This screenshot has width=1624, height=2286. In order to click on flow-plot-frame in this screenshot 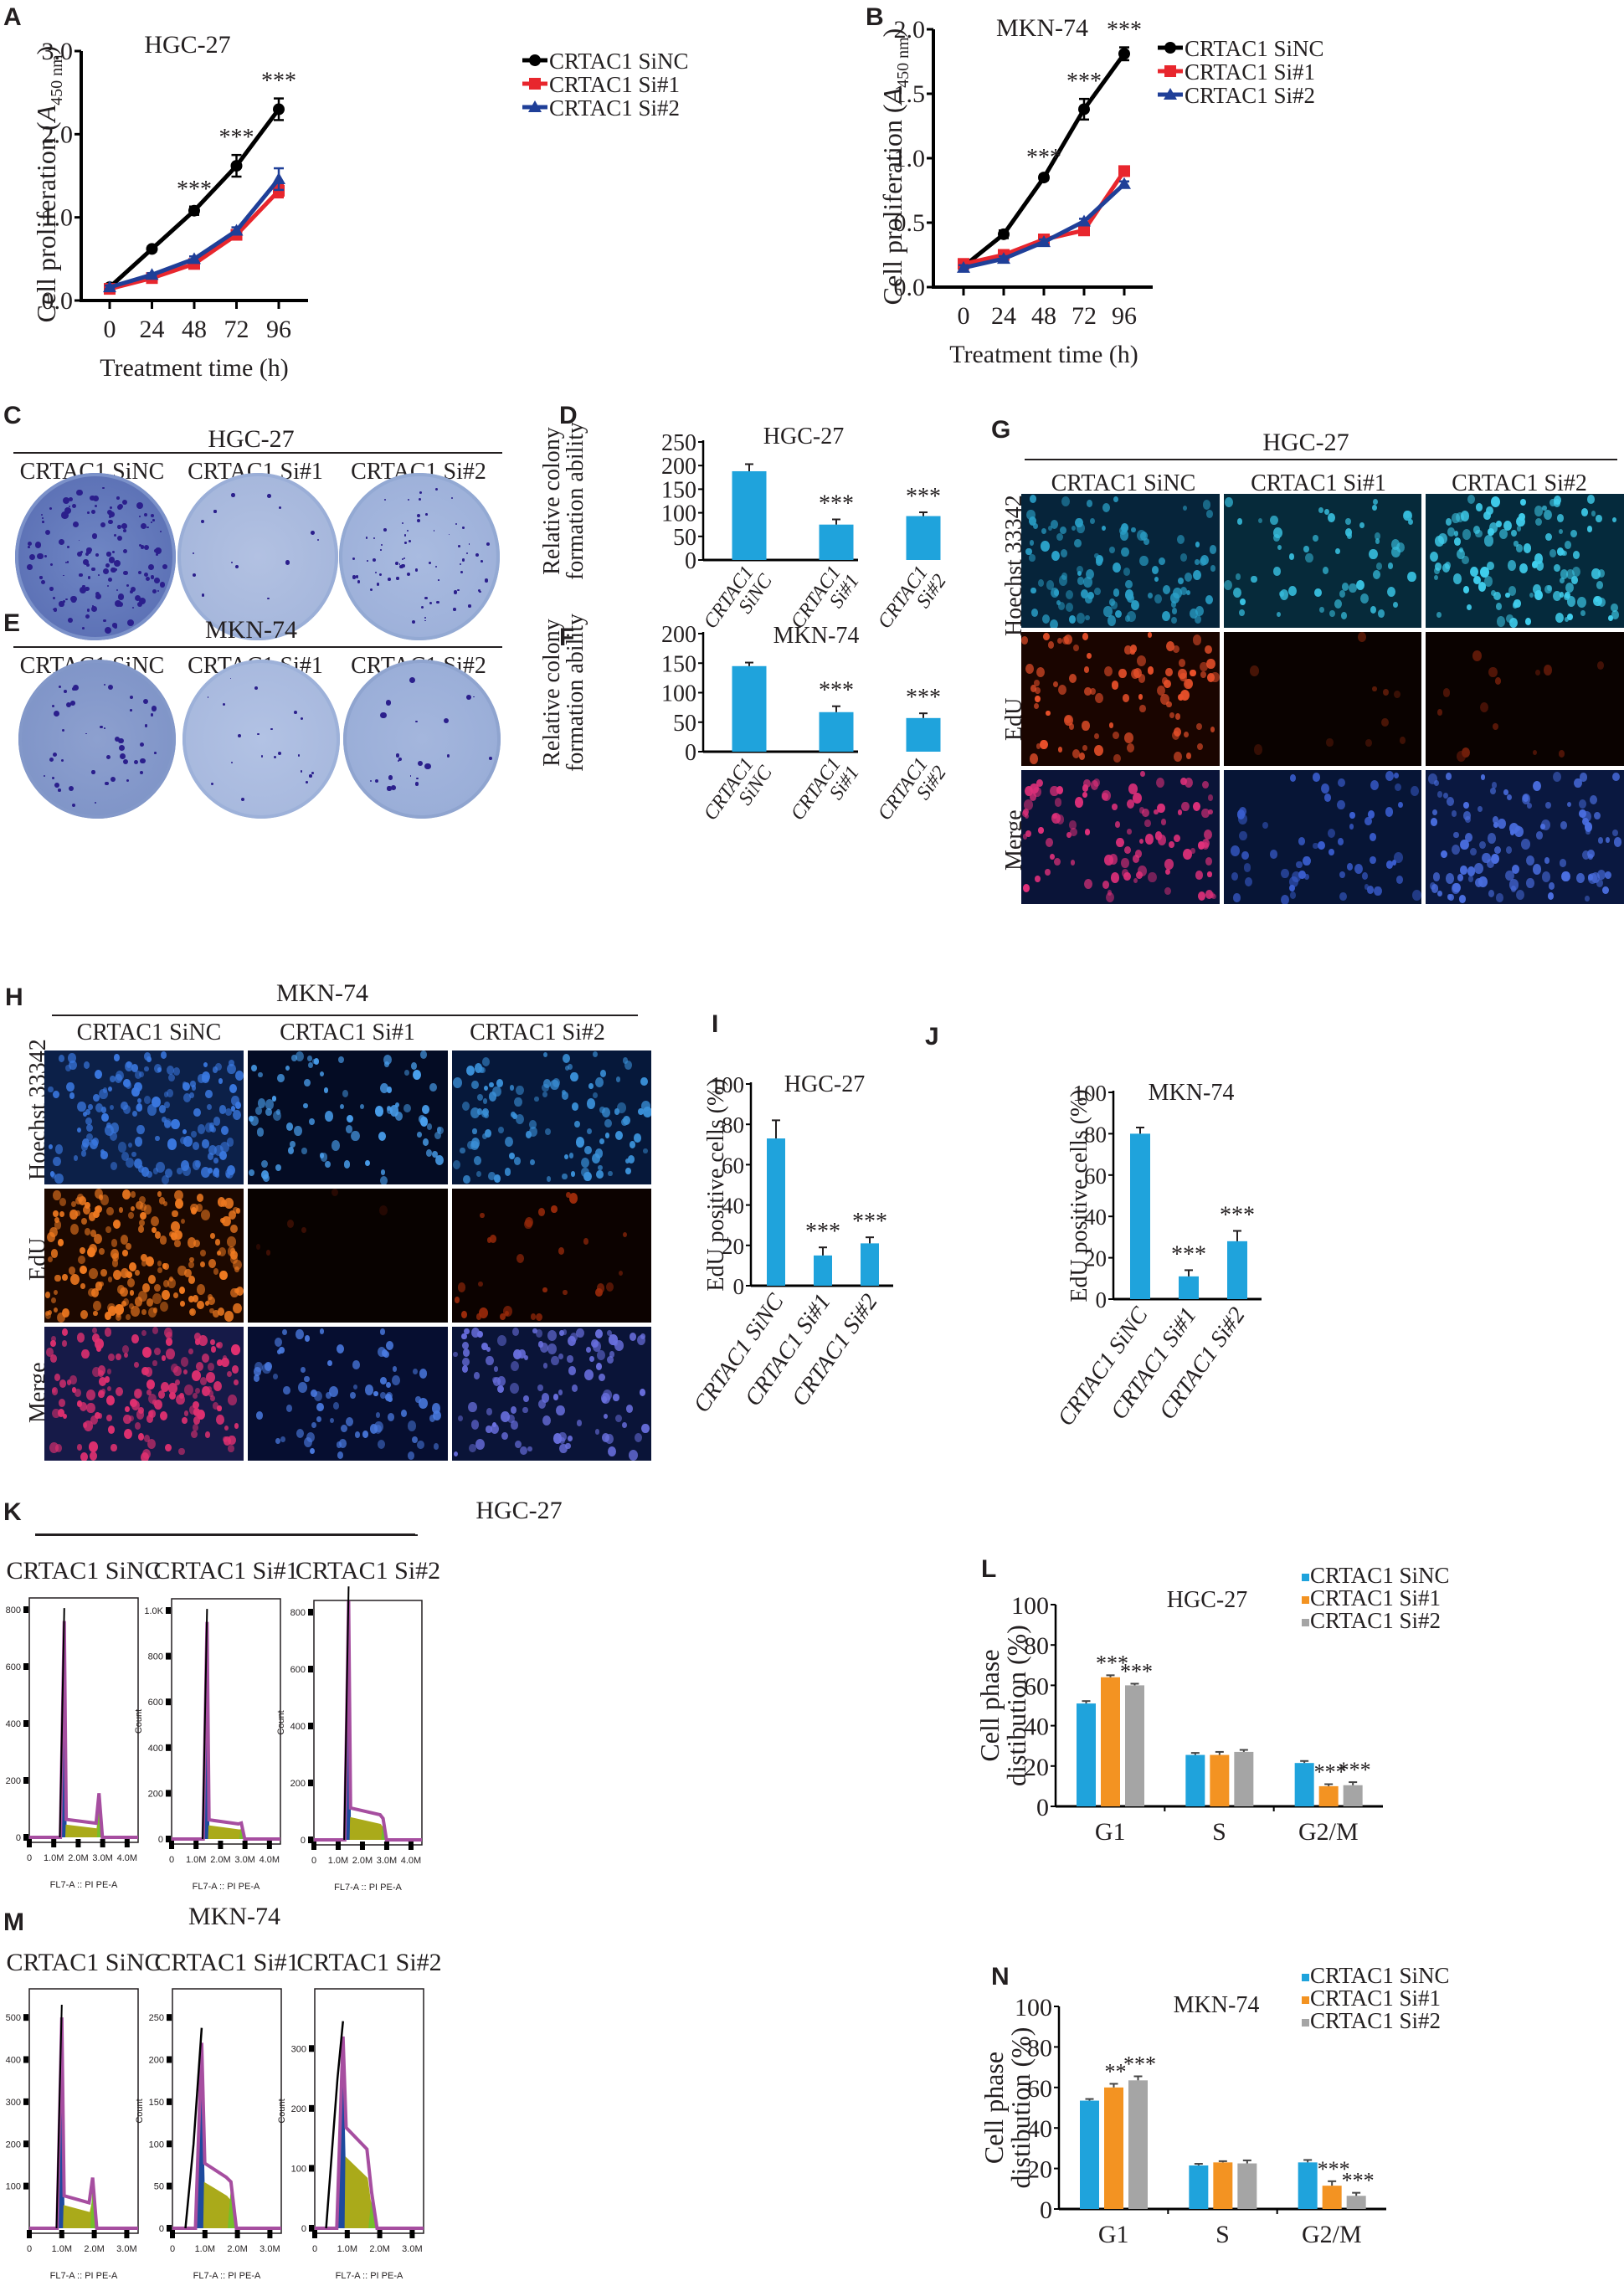, I will do `click(83, 2111)`.